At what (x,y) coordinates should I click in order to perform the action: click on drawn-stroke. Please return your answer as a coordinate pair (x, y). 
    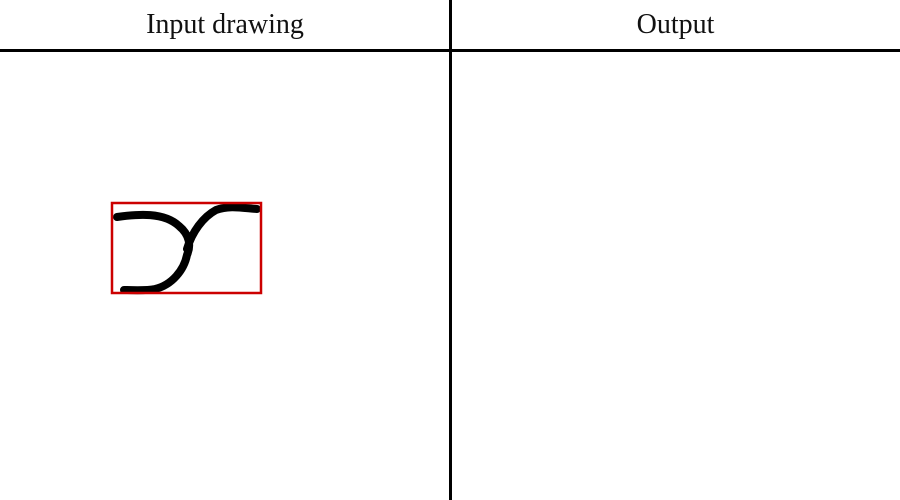
    Looking at the image, I should click on (187, 249).